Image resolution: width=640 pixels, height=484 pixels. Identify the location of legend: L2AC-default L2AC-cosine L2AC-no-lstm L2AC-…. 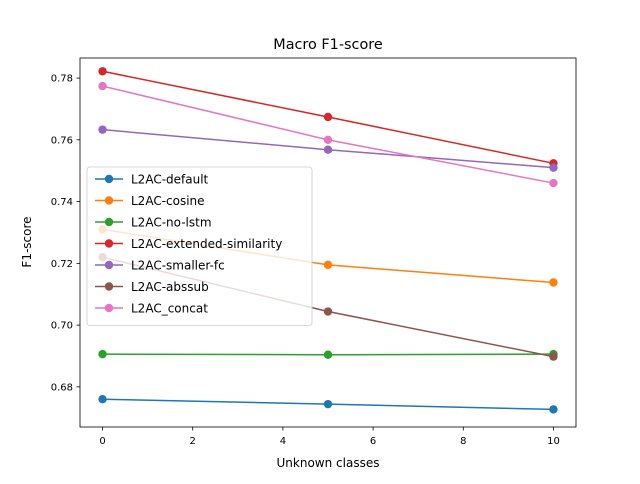
(199, 246).